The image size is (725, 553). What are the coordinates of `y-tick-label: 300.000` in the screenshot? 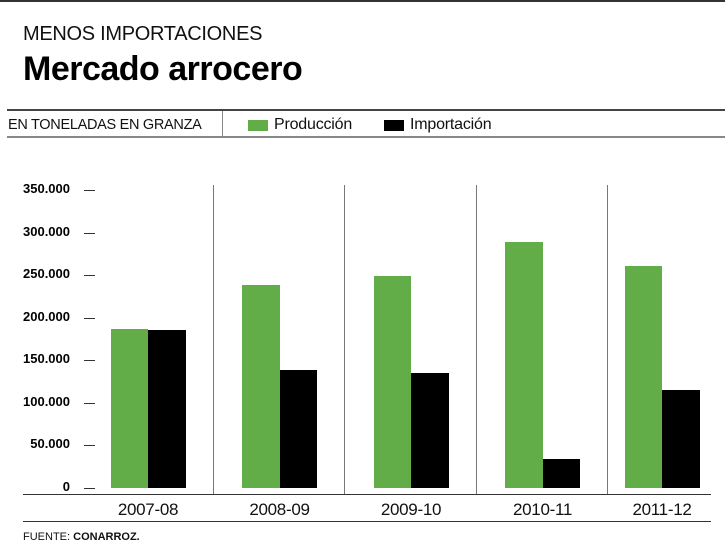 It's located at (46, 231).